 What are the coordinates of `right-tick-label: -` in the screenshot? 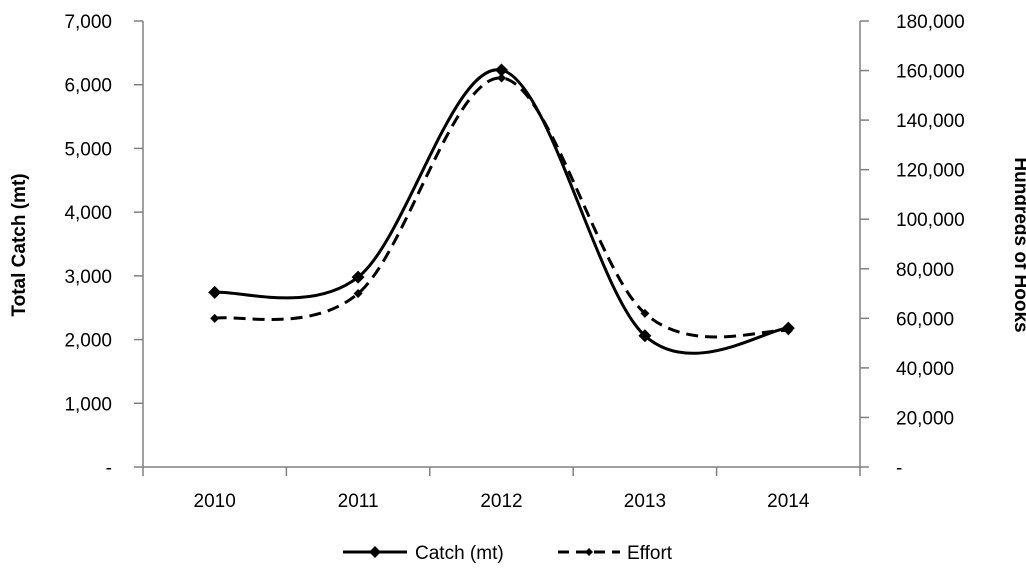 It's located at (899, 468).